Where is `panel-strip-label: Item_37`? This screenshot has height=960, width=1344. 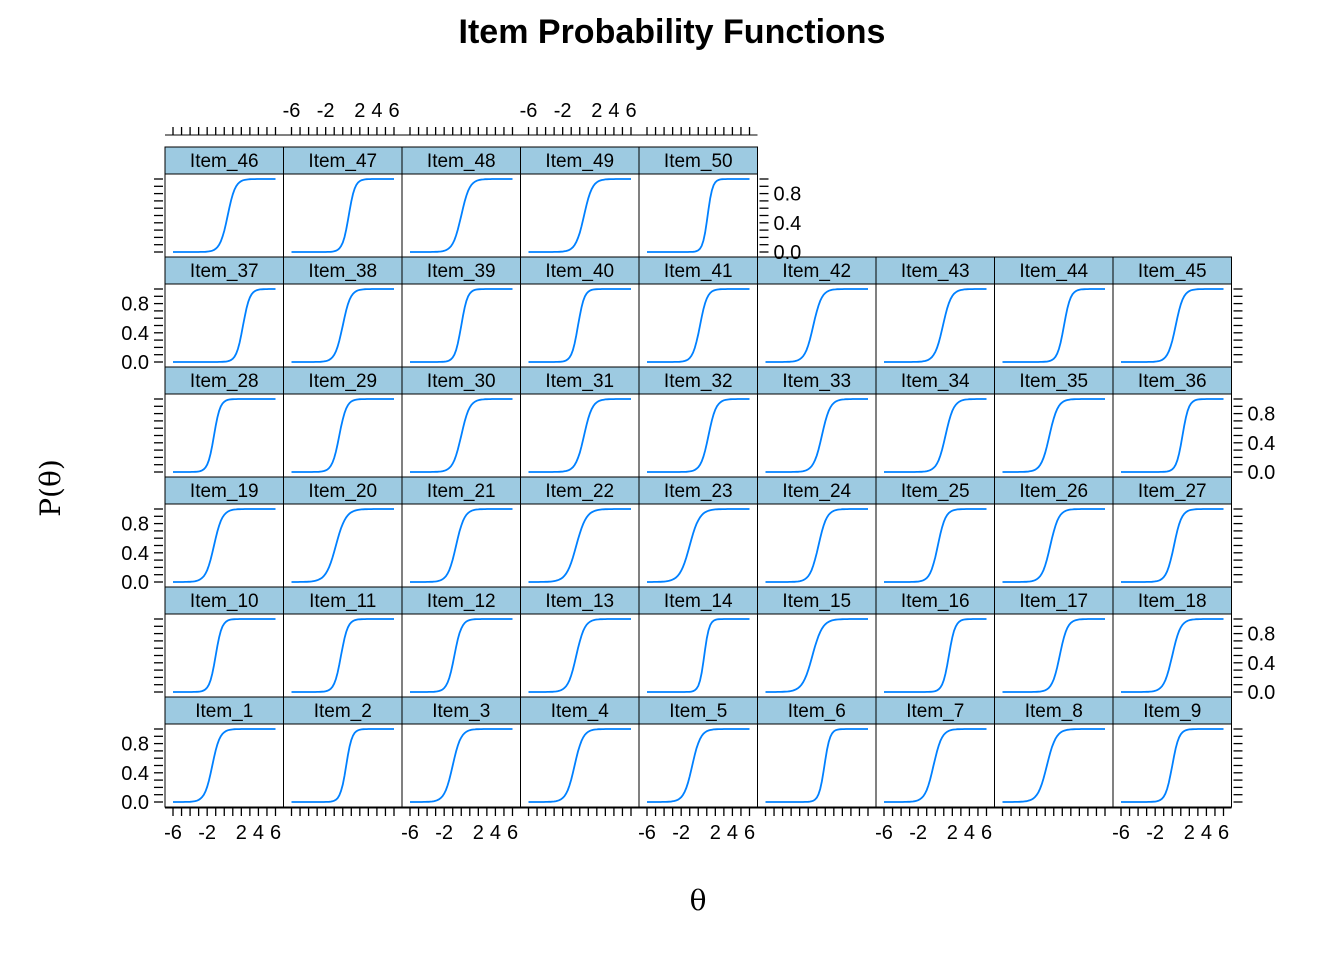 panel-strip-label: Item_37 is located at coordinates (224, 271).